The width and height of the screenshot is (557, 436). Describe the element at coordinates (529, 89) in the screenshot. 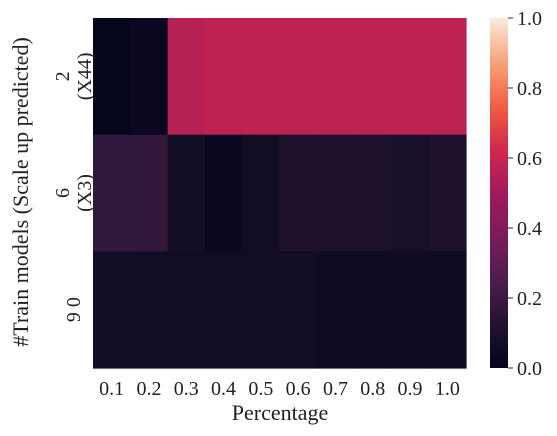

I see `colorbar-tick-label: 0.8` at that location.